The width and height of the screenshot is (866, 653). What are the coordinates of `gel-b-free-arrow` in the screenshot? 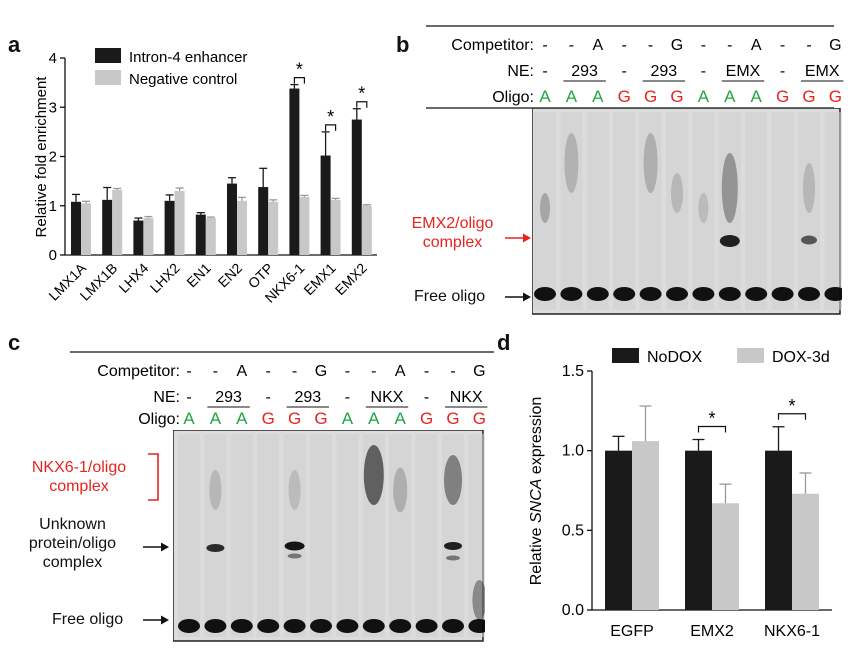 It's located at (518, 297).